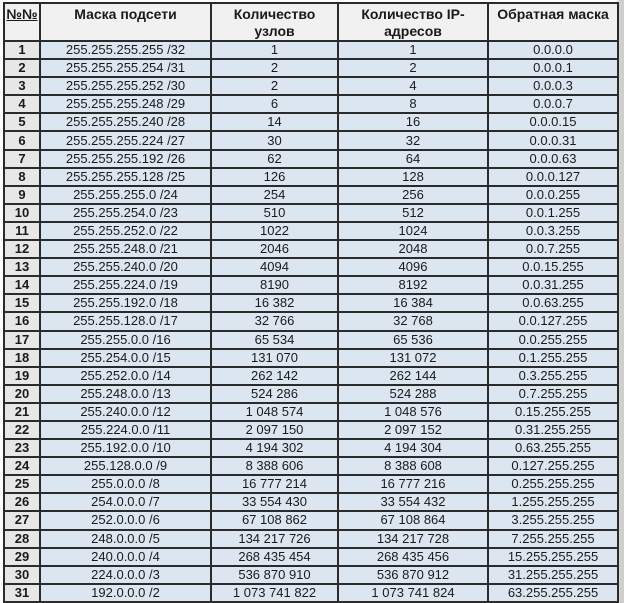 This screenshot has height=603, width=624. Describe the element at coordinates (22, 538) in the screenshot. I see `row-number-cell: 28` at that location.